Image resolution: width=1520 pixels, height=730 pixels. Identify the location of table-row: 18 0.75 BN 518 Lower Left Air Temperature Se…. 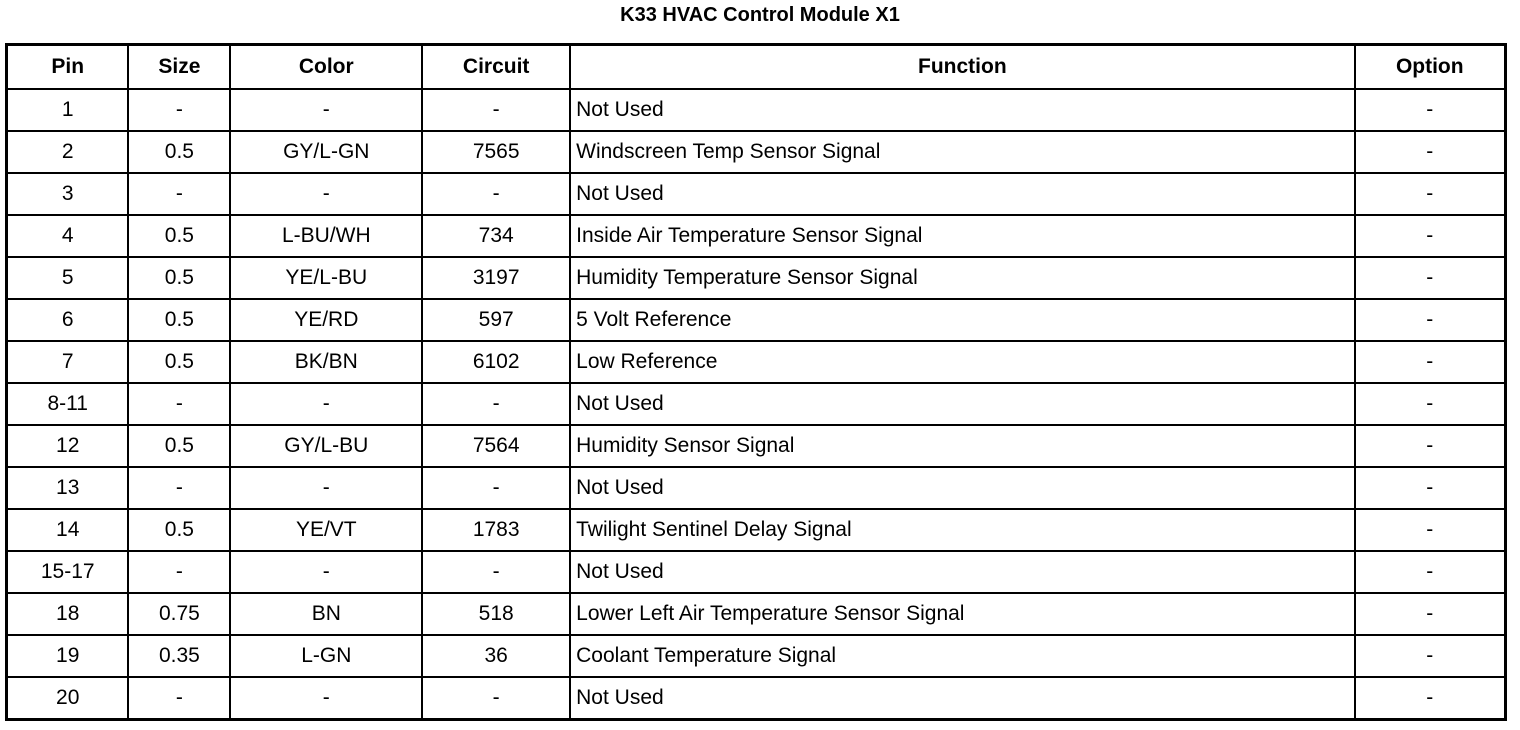
(756, 614).